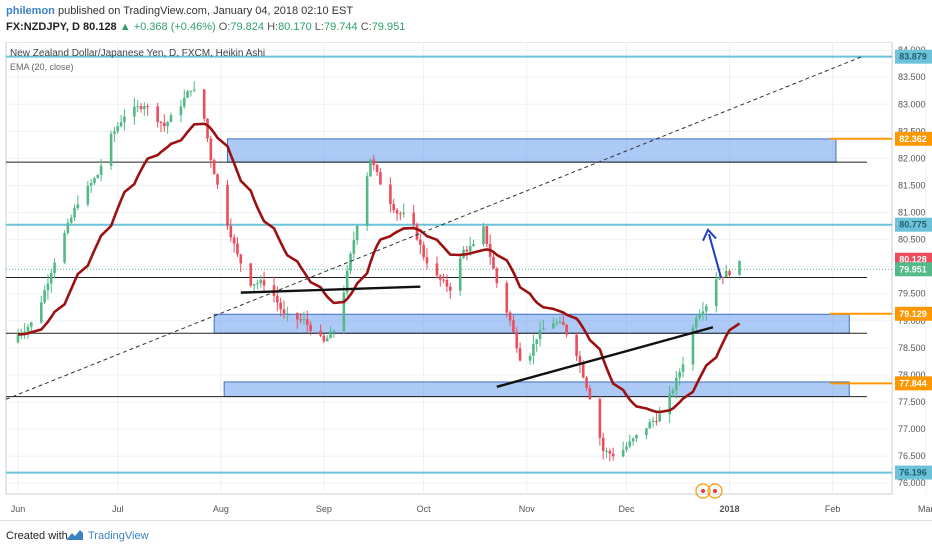 This screenshot has height=551, width=932. I want to click on event-markers, so click(709, 491).